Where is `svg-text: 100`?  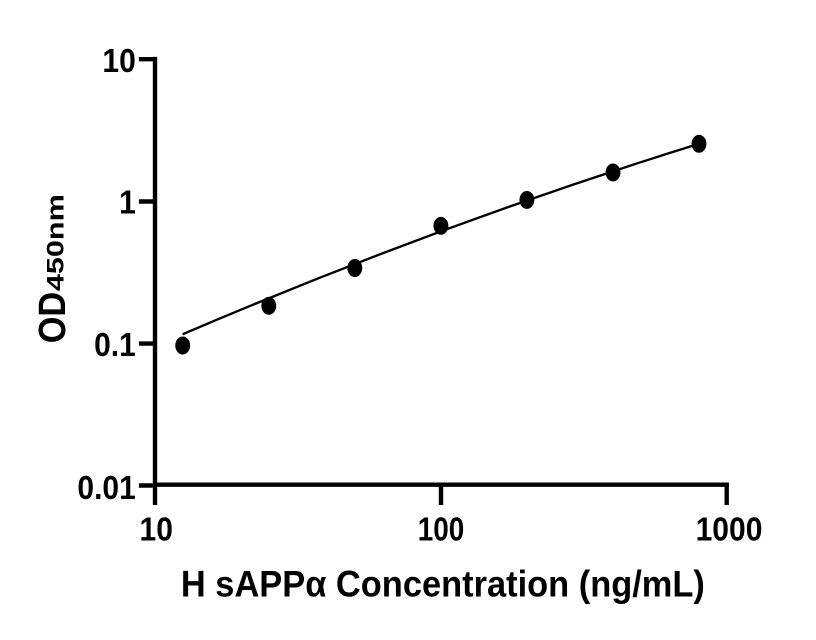
svg-text: 100 is located at coordinates (441, 529).